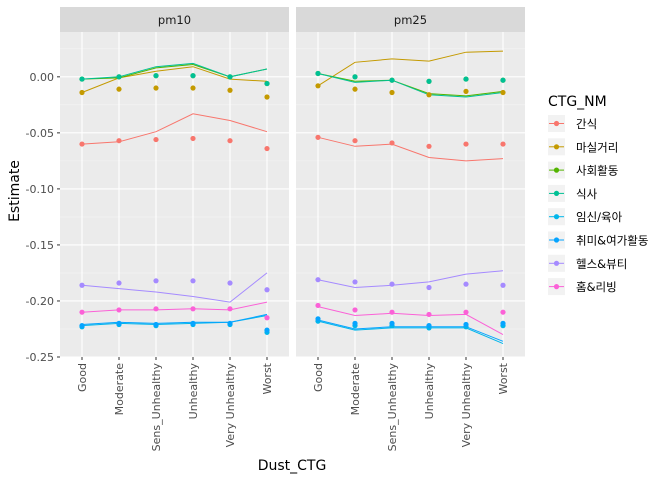 The height and width of the screenshot is (480, 672). I want to click on facet-strip-label: pm10, so click(174, 20).